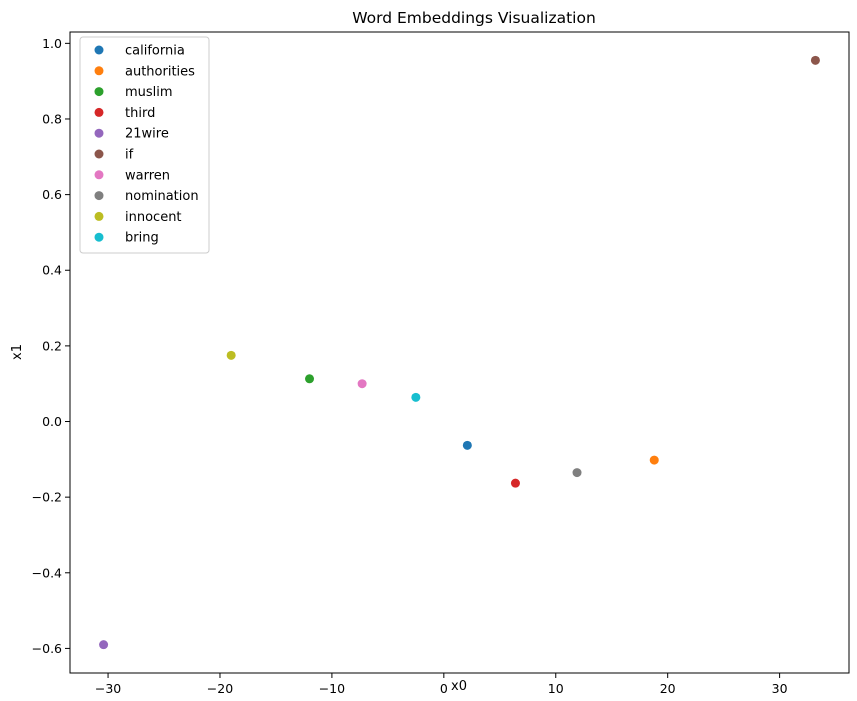 The height and width of the screenshot is (701, 857). I want to click on x-tick-label: −10, so click(332, 688).